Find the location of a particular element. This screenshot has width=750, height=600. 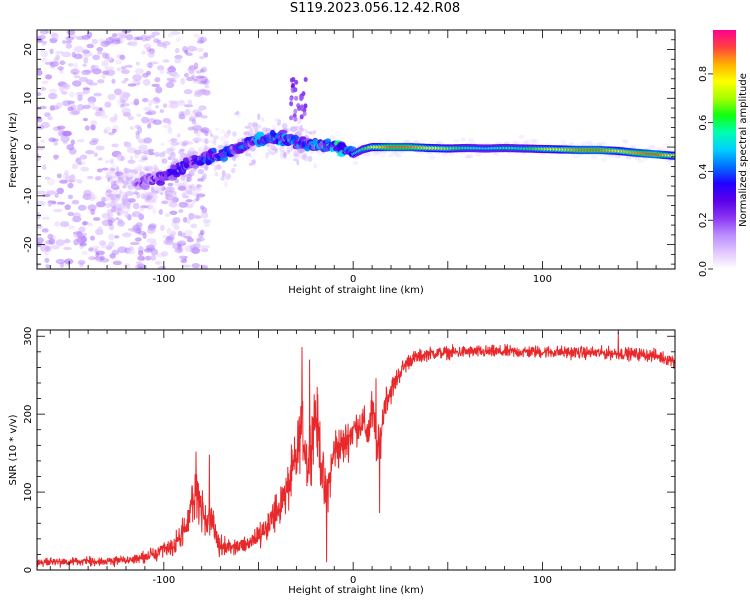

colorbar-tick-label: 0.6 is located at coordinates (703, 123).